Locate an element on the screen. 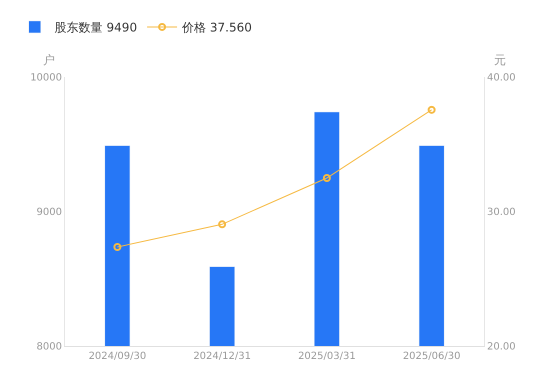  legend-label: 价格 37.560 is located at coordinates (216, 27).